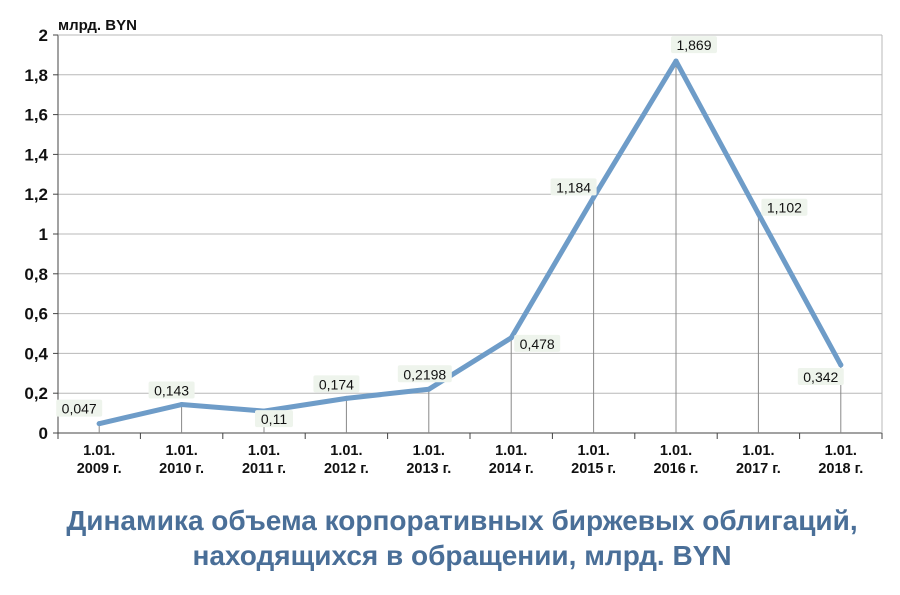  I want to click on data-label-0: 0,047, so click(79, 409).